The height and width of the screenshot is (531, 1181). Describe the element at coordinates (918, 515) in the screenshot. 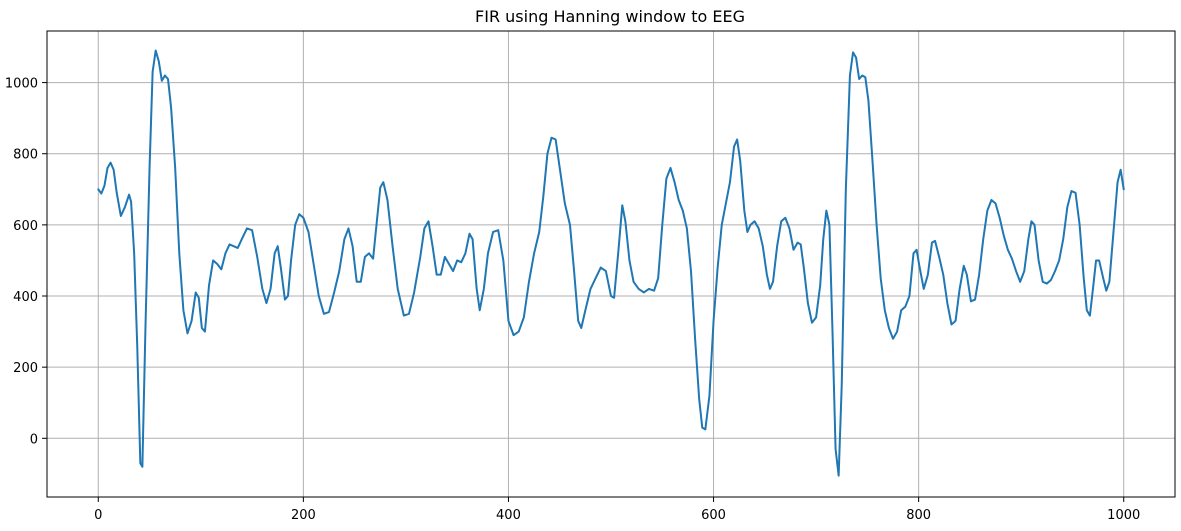

I see `x-tick-label-4: 800` at that location.